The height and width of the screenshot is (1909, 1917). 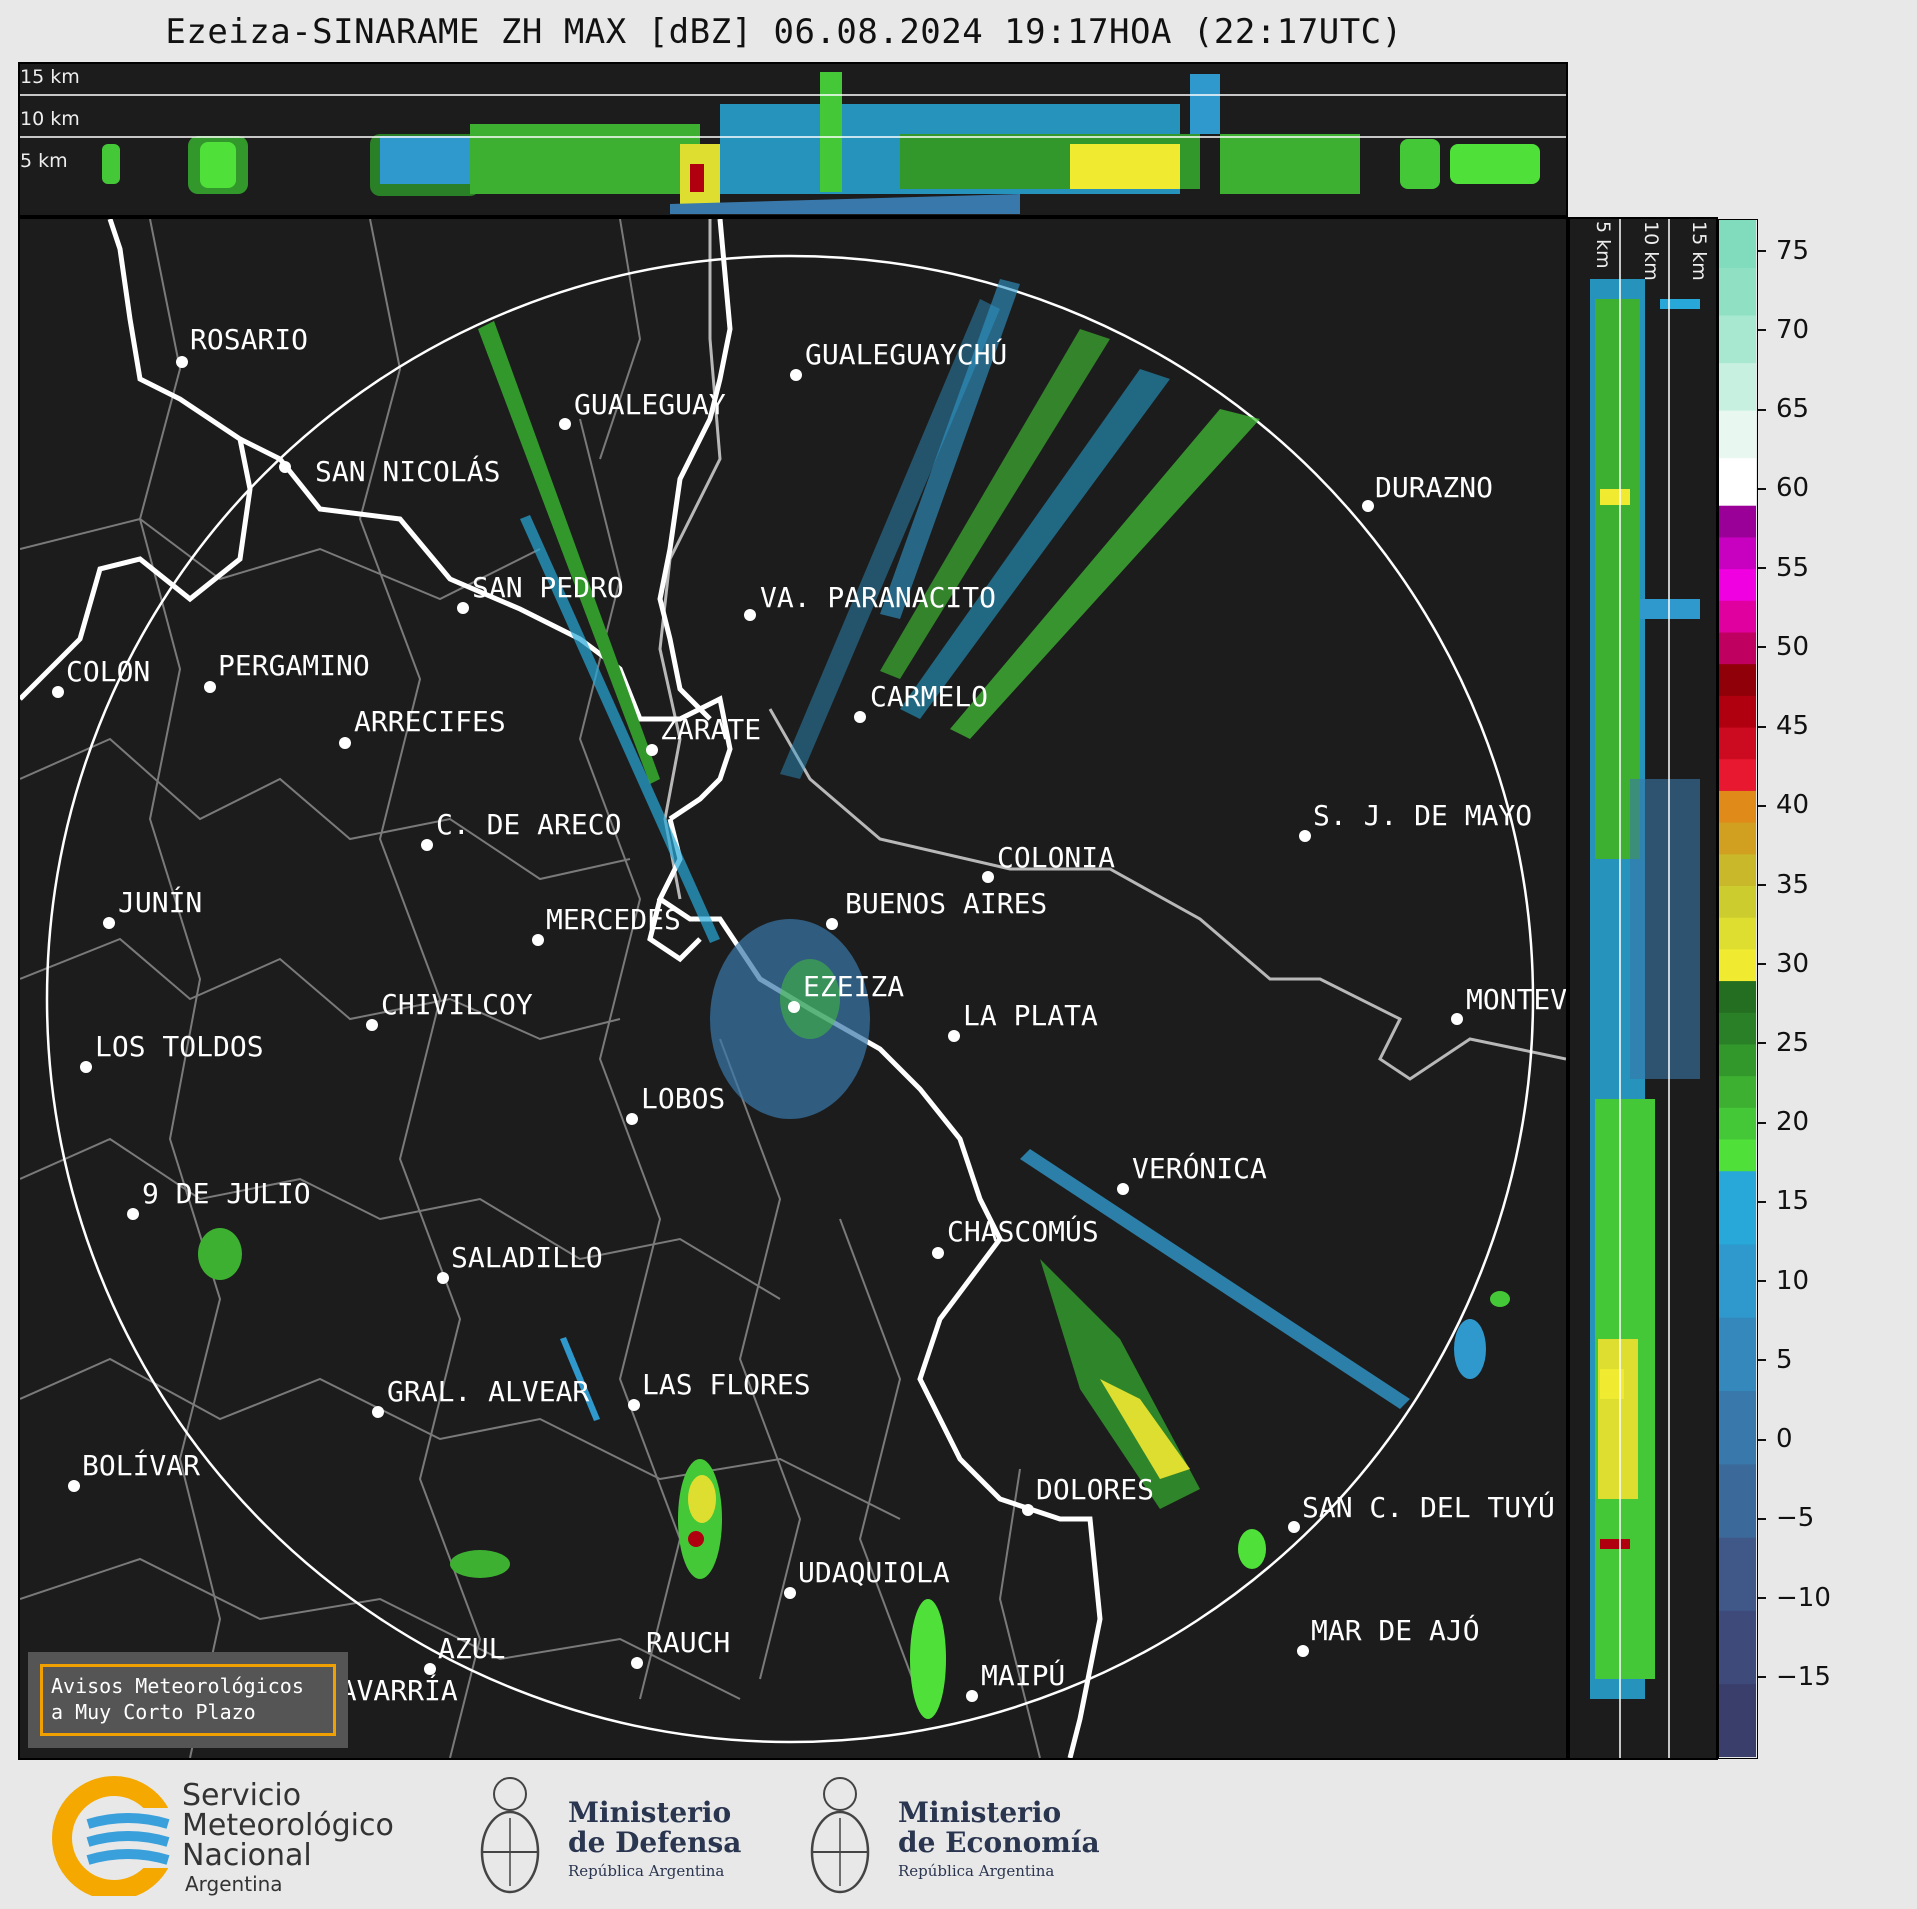 What do you see at coordinates (1783, 885) in the screenshot?
I see `colorbar-tick-label: 35` at bounding box center [1783, 885].